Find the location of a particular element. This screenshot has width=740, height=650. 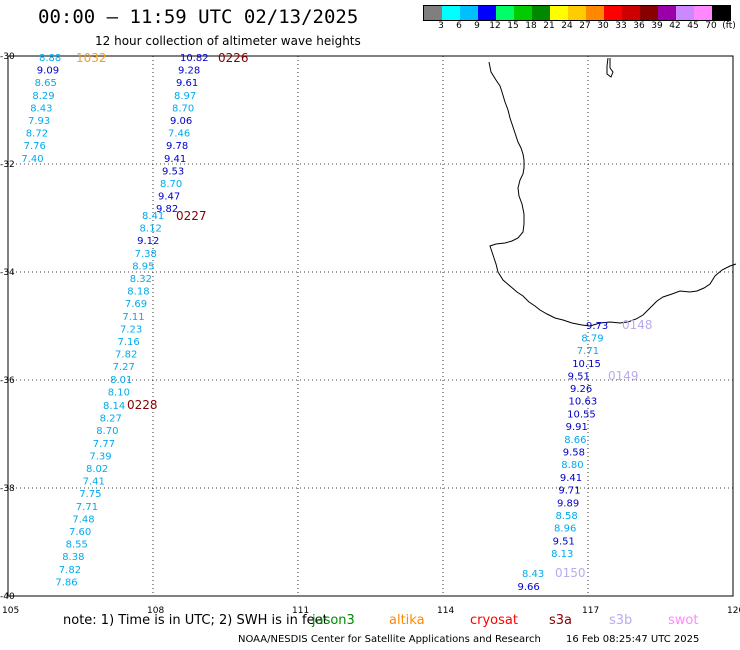

wave-height-value: 7.41 is located at coordinates (94, 482).